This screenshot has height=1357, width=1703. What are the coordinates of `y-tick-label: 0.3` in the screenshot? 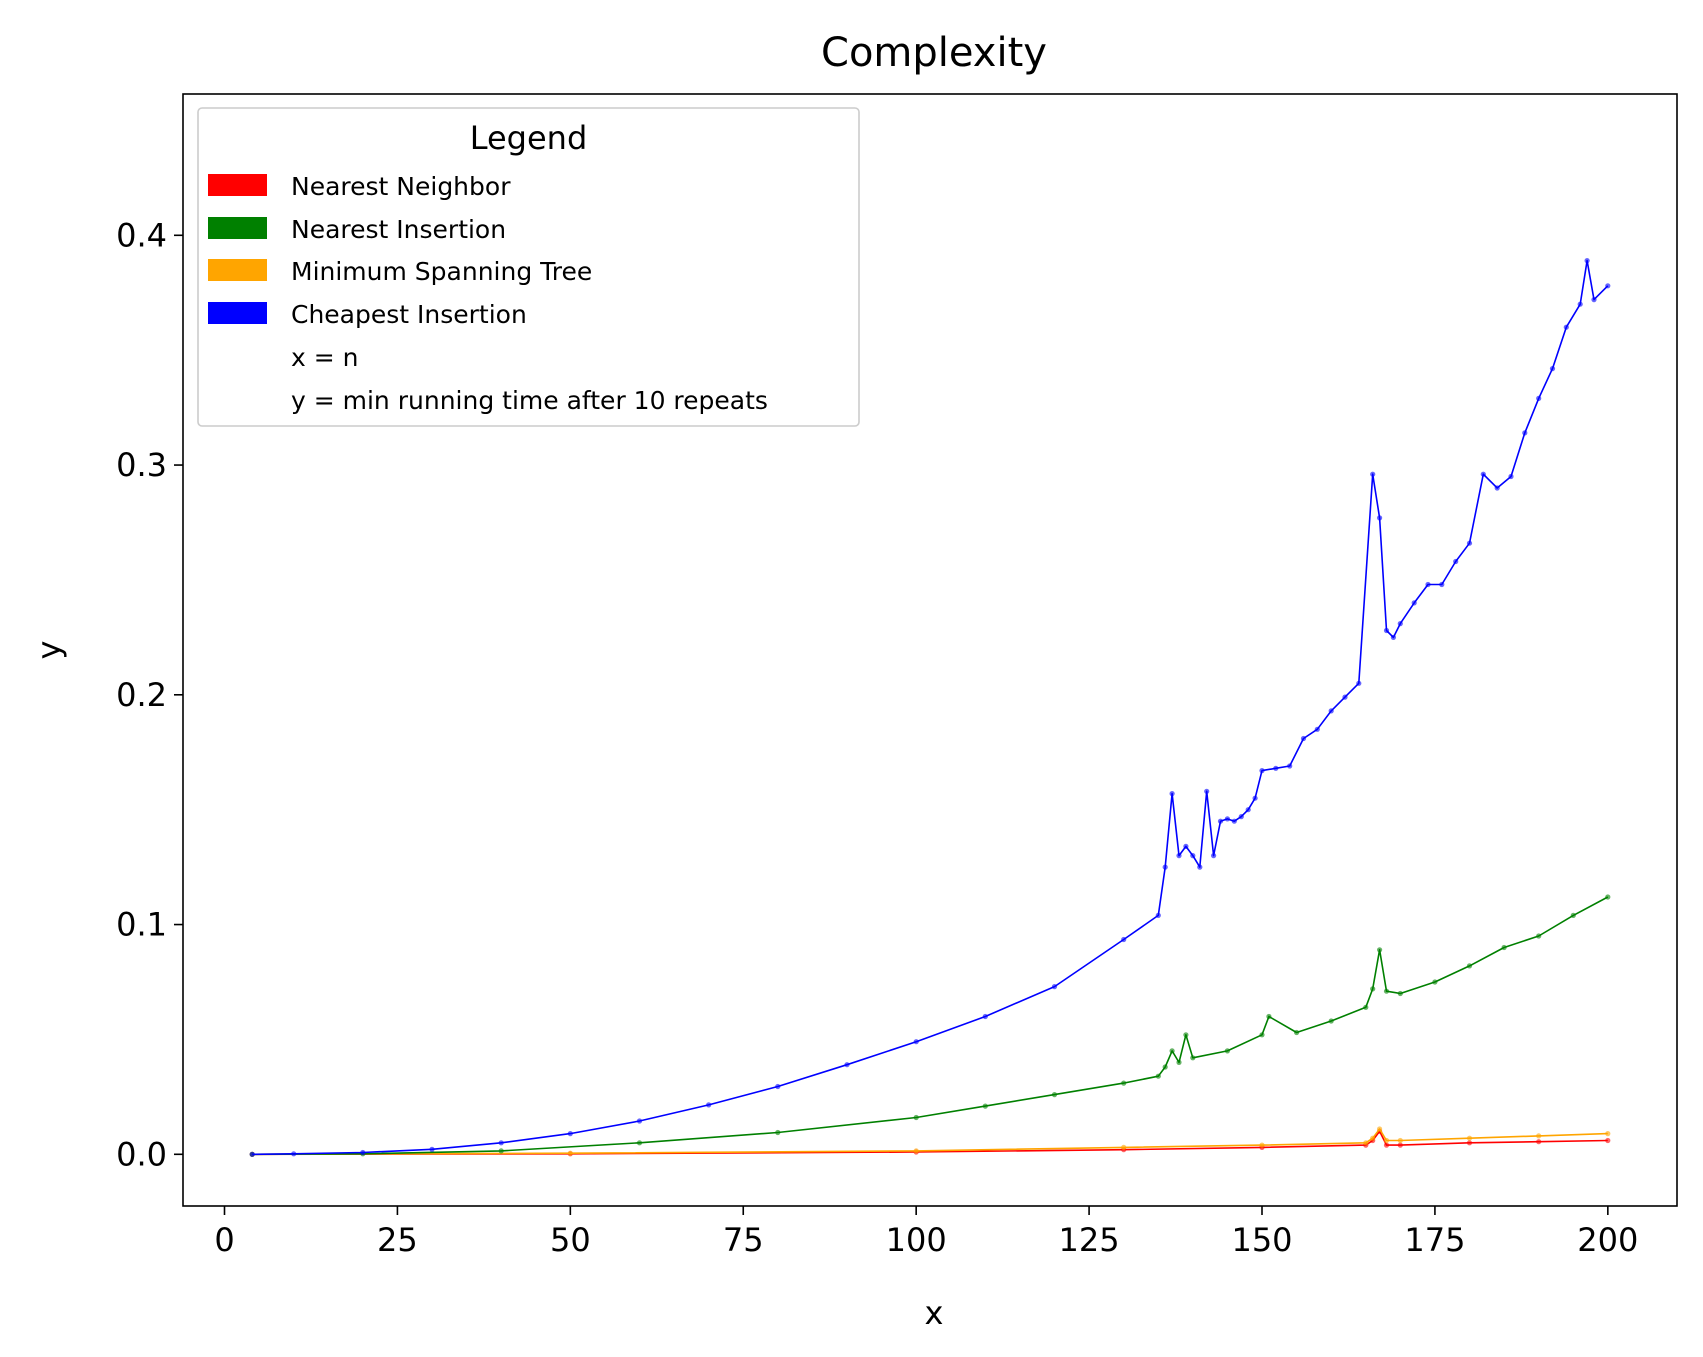 It's located at (141, 465).